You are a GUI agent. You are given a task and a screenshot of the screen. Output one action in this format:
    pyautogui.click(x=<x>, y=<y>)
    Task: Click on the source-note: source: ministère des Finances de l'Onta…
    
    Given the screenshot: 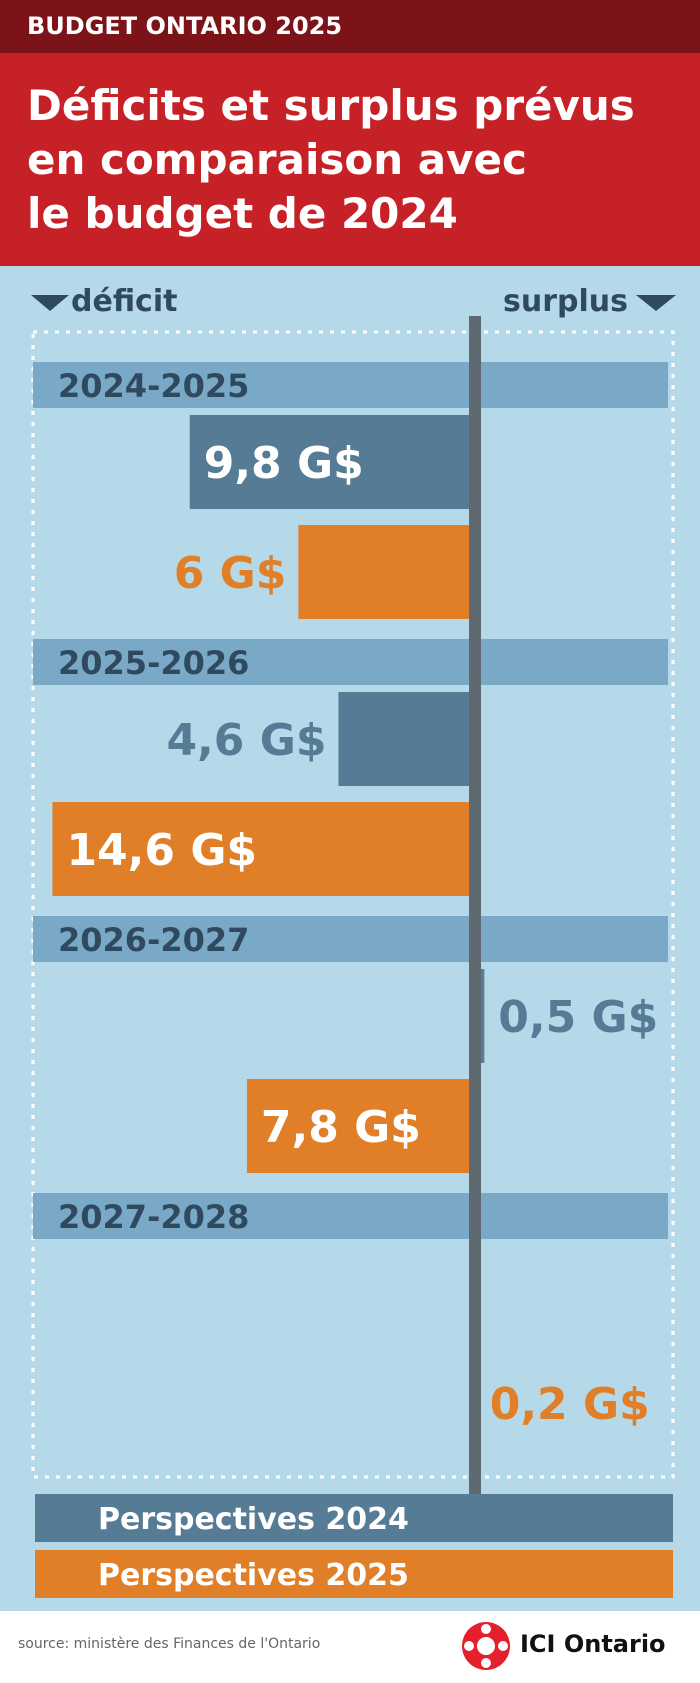 What is the action you would take?
    pyautogui.click(x=169, y=1644)
    